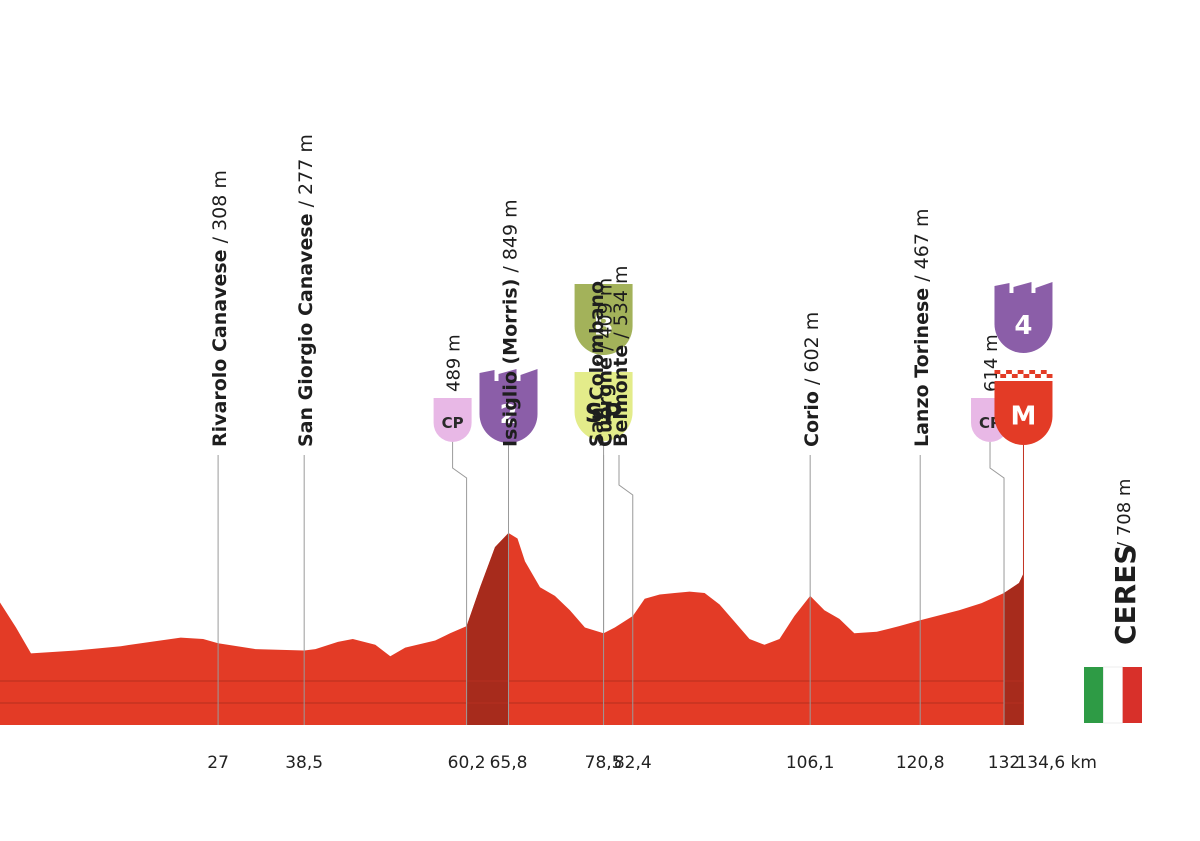  Describe the element at coordinates (621, 396) in the screenshot. I see `location-name-line2: Belmonte` at that location.